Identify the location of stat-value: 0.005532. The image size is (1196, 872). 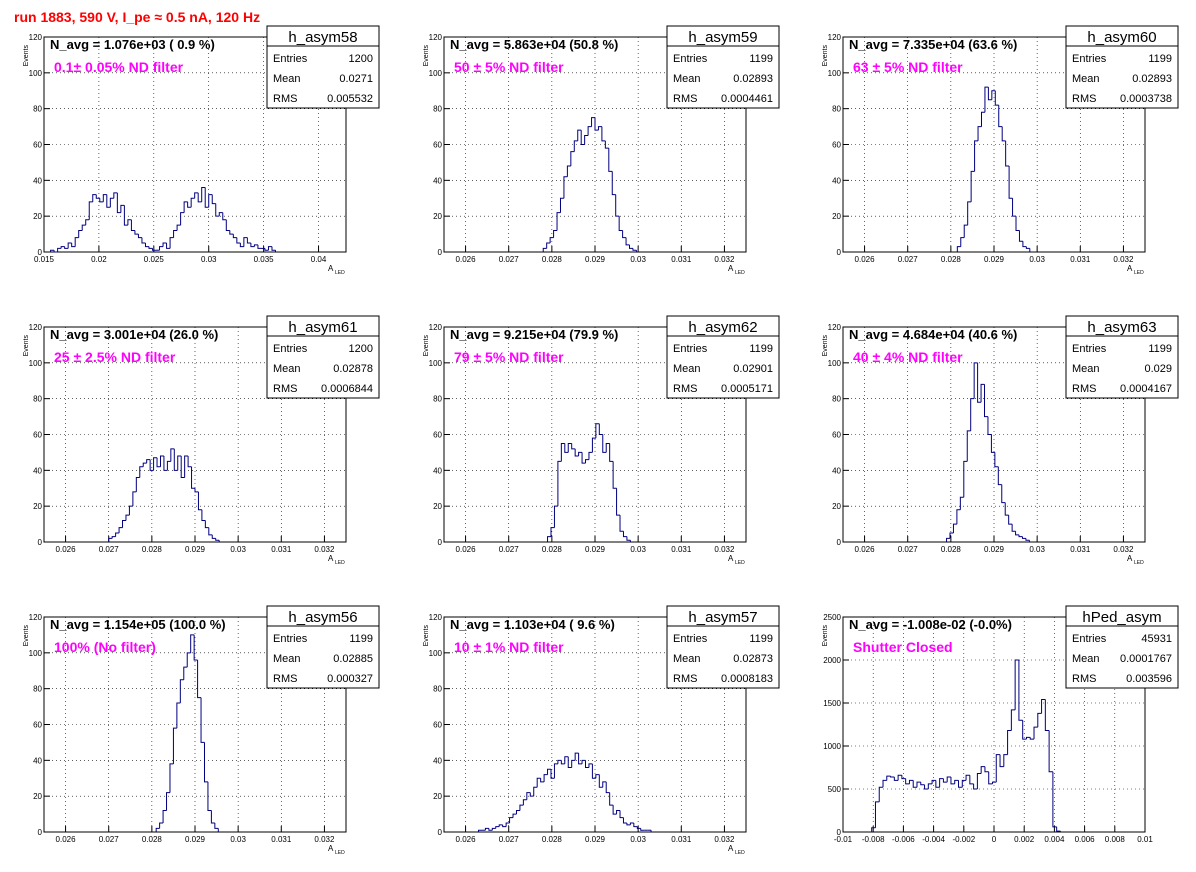
(350, 99).